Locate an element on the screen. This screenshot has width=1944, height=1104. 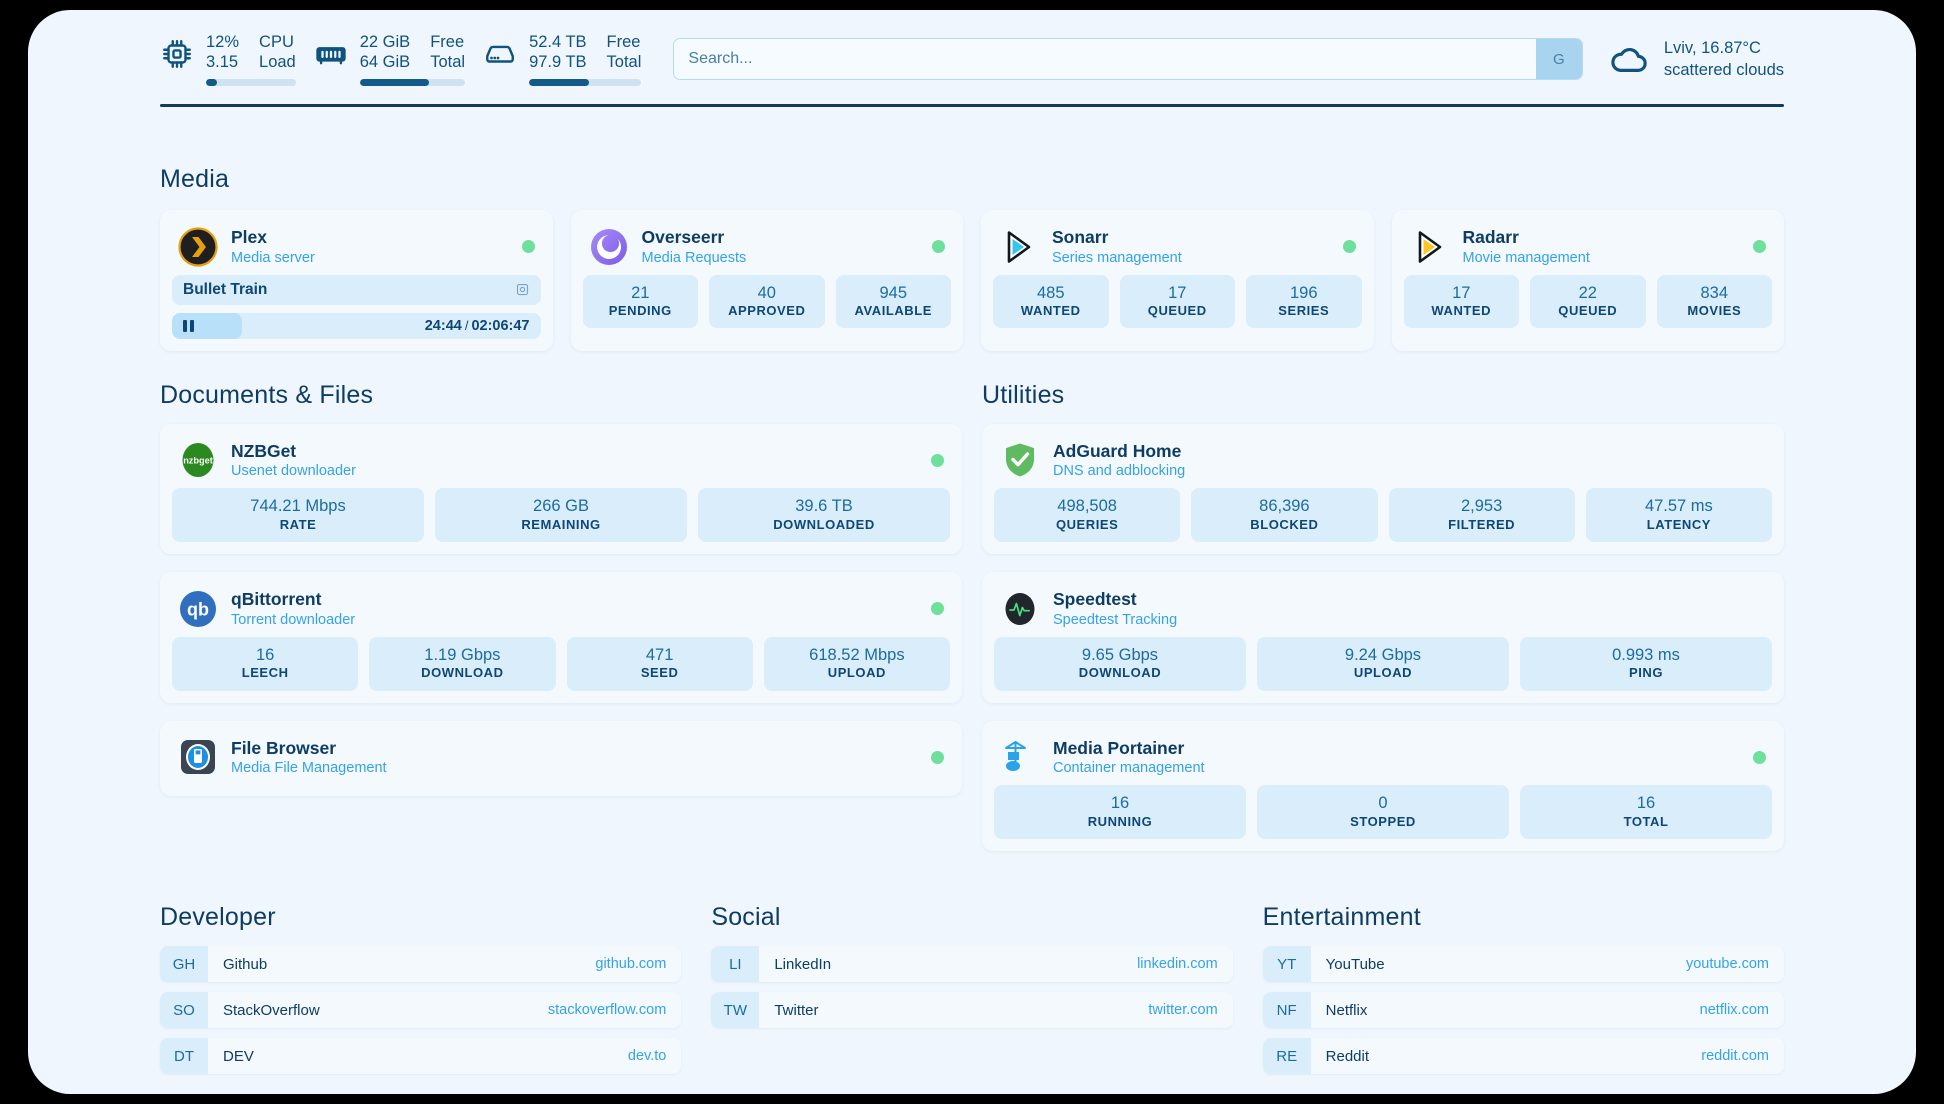
now-playing-time: 24:44/02:06:47 is located at coordinates (483, 326).